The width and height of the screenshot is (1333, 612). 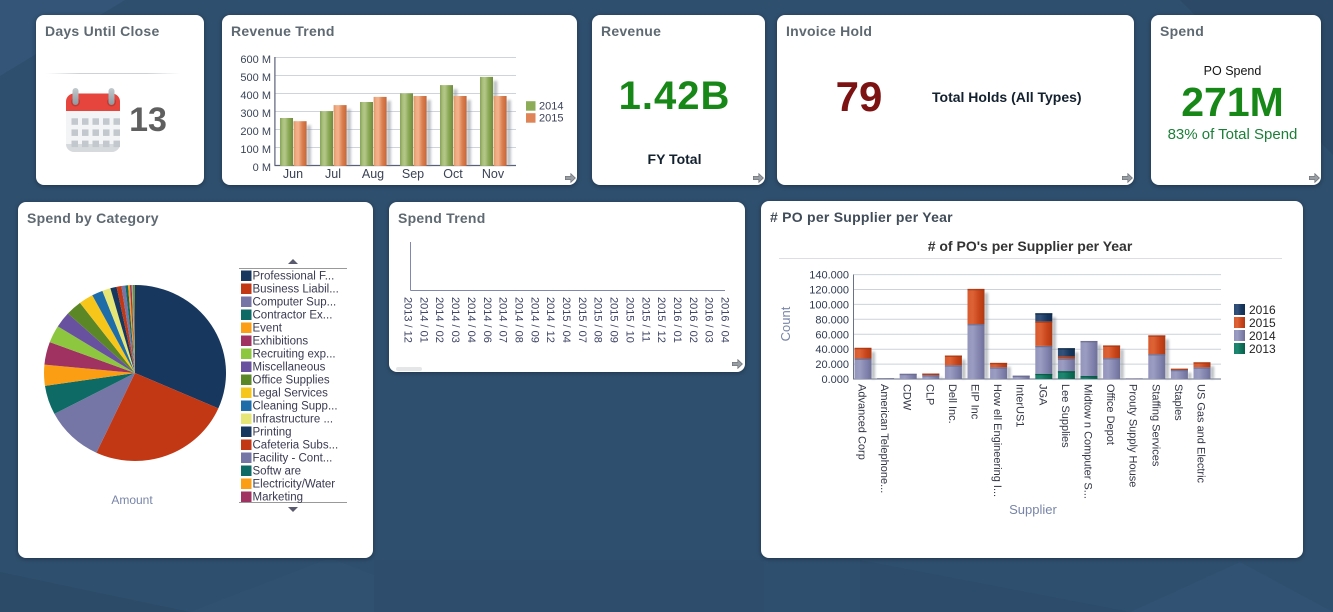 What do you see at coordinates (289, 368) in the screenshot?
I see `svg-text: Miscellaneous` at bounding box center [289, 368].